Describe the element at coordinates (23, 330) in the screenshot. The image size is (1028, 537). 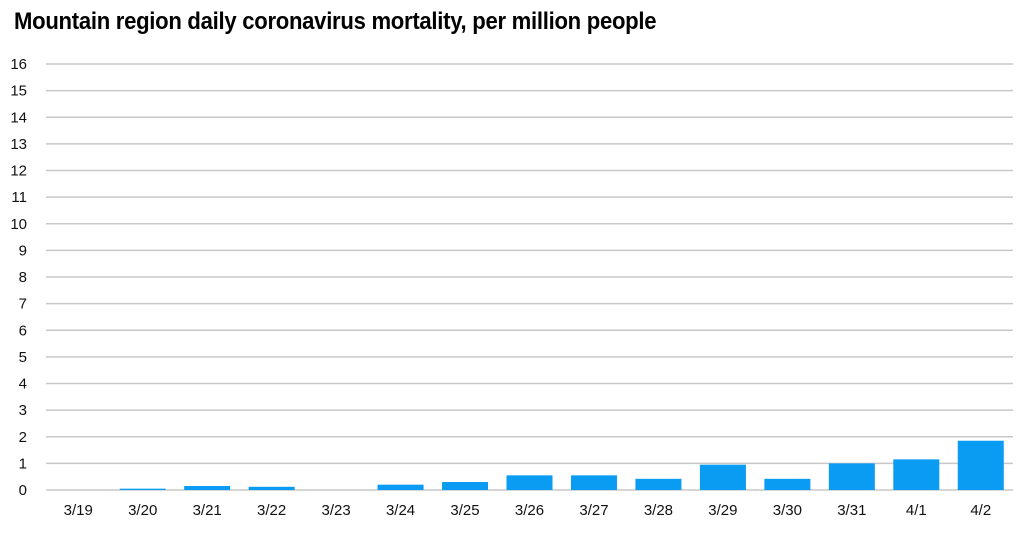
I see `y-tick-label: 6` at that location.